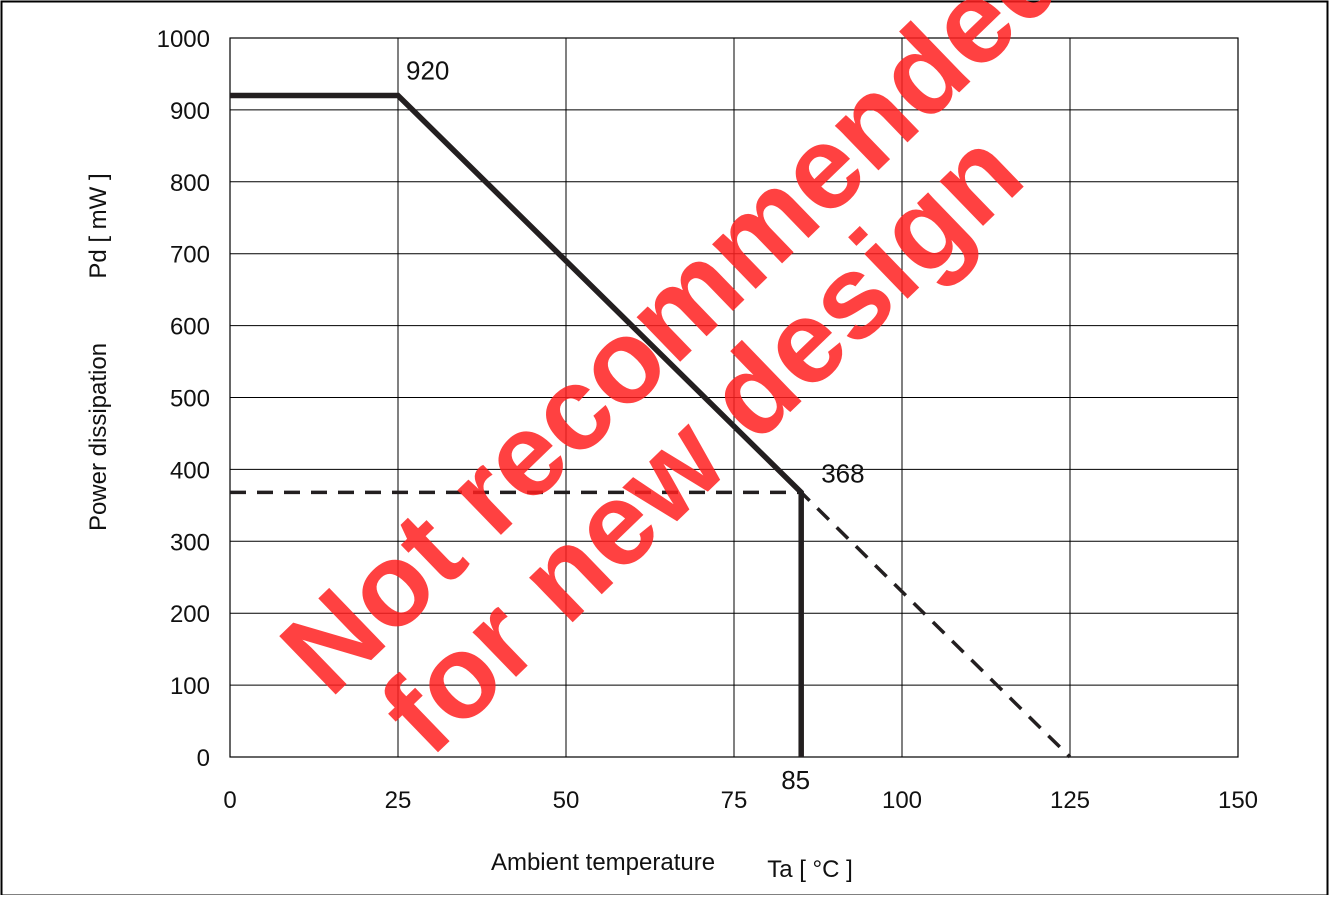  What do you see at coordinates (398, 800) in the screenshot?
I see `x-tick-label: 25` at bounding box center [398, 800].